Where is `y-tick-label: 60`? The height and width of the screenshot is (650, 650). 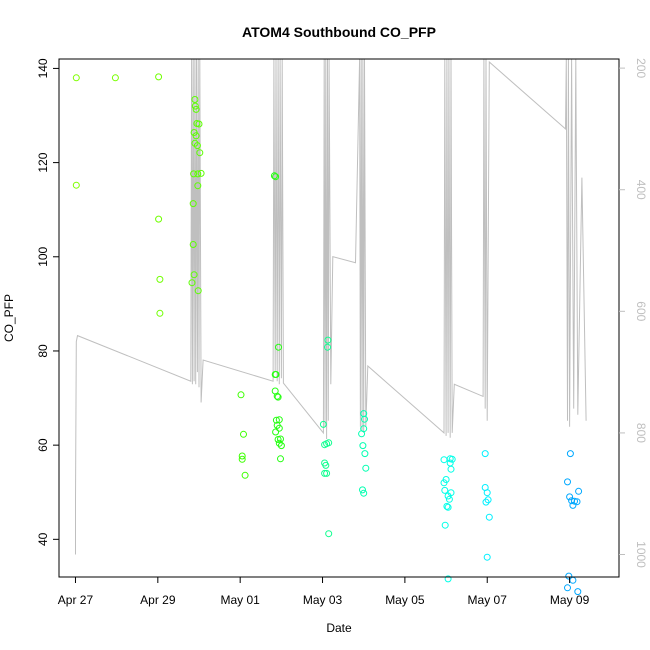
y-tick-label: 60 is located at coordinates (43, 445).